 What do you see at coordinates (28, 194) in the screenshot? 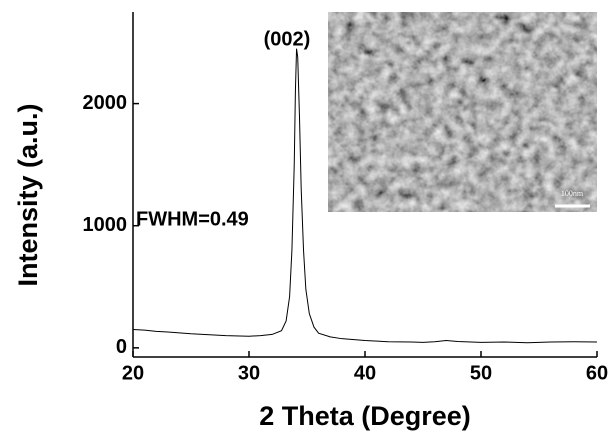
I see `y-axis-label: Intensity (a.u.)` at bounding box center [28, 194].